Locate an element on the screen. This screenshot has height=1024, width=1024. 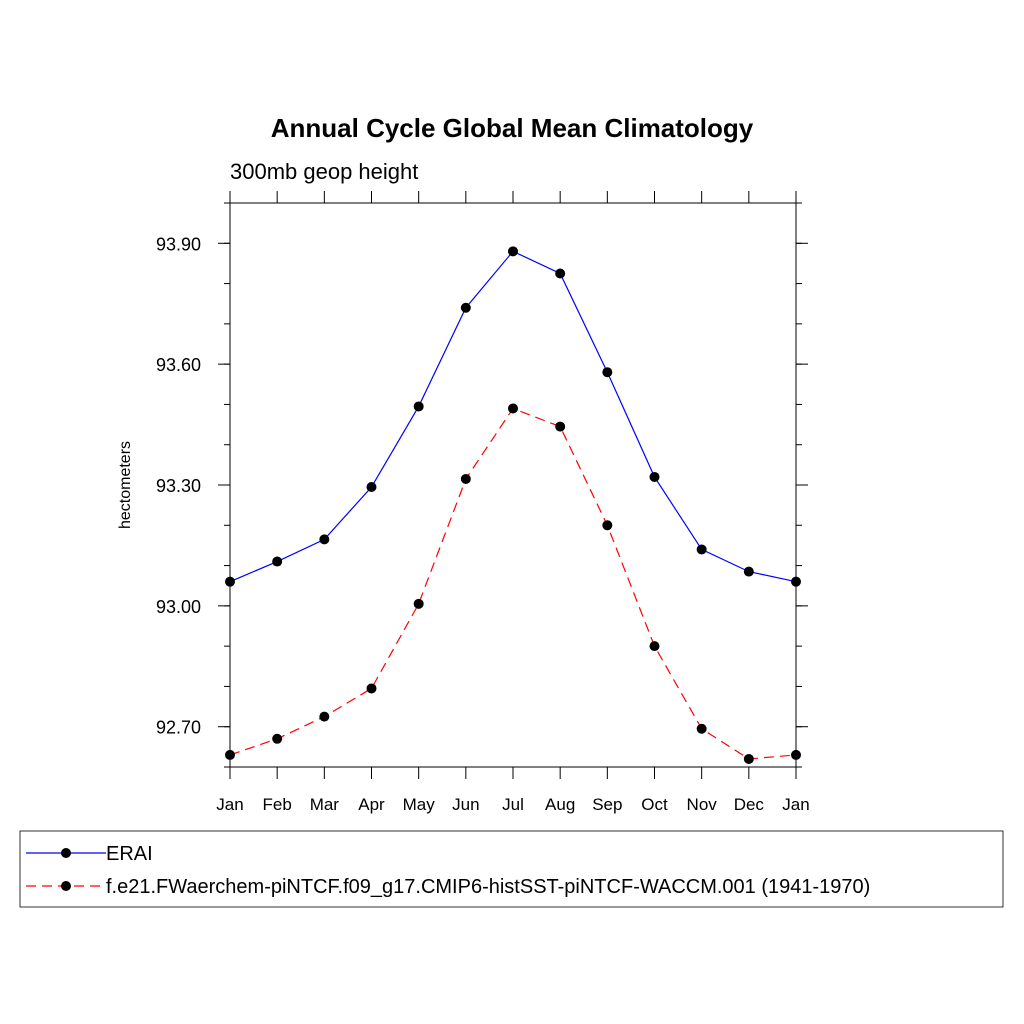
x-tick-label: Nov is located at coordinates (702, 804).